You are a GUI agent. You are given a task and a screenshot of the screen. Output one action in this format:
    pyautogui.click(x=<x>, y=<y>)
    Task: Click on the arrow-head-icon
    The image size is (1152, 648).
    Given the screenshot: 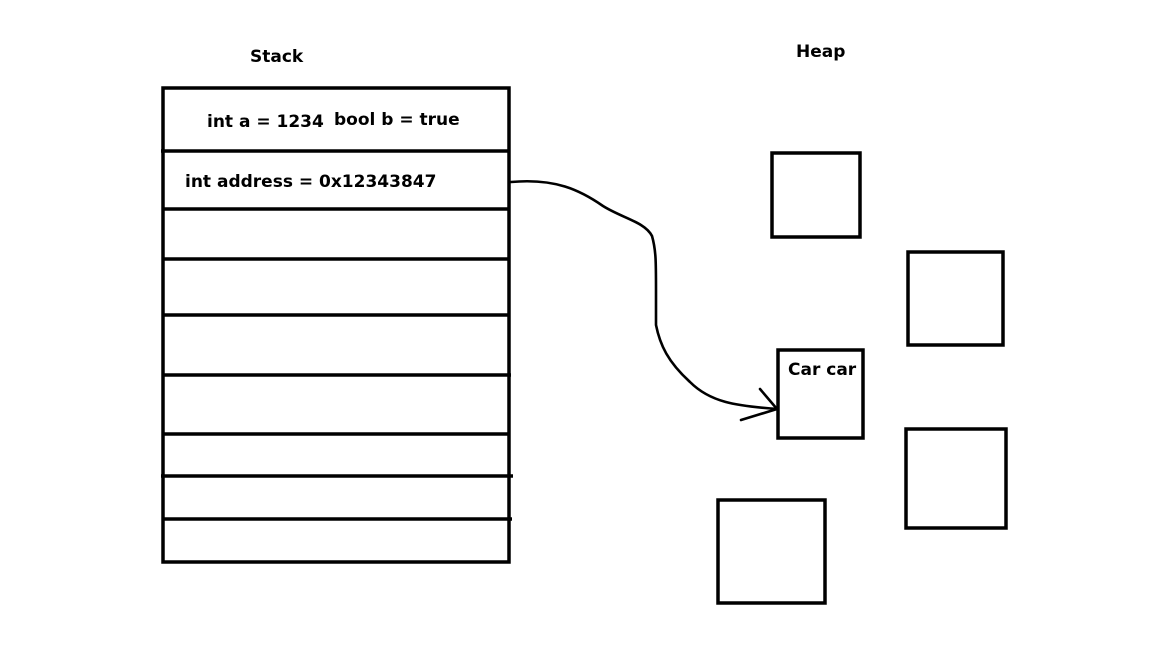 What is the action you would take?
    pyautogui.click(x=759, y=404)
    